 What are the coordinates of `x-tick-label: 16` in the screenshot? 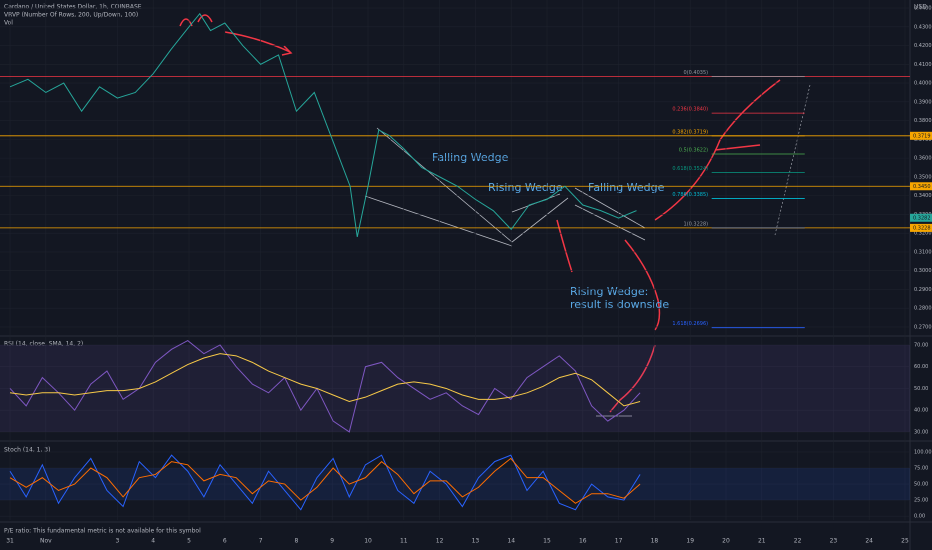 It's located at (583, 541).